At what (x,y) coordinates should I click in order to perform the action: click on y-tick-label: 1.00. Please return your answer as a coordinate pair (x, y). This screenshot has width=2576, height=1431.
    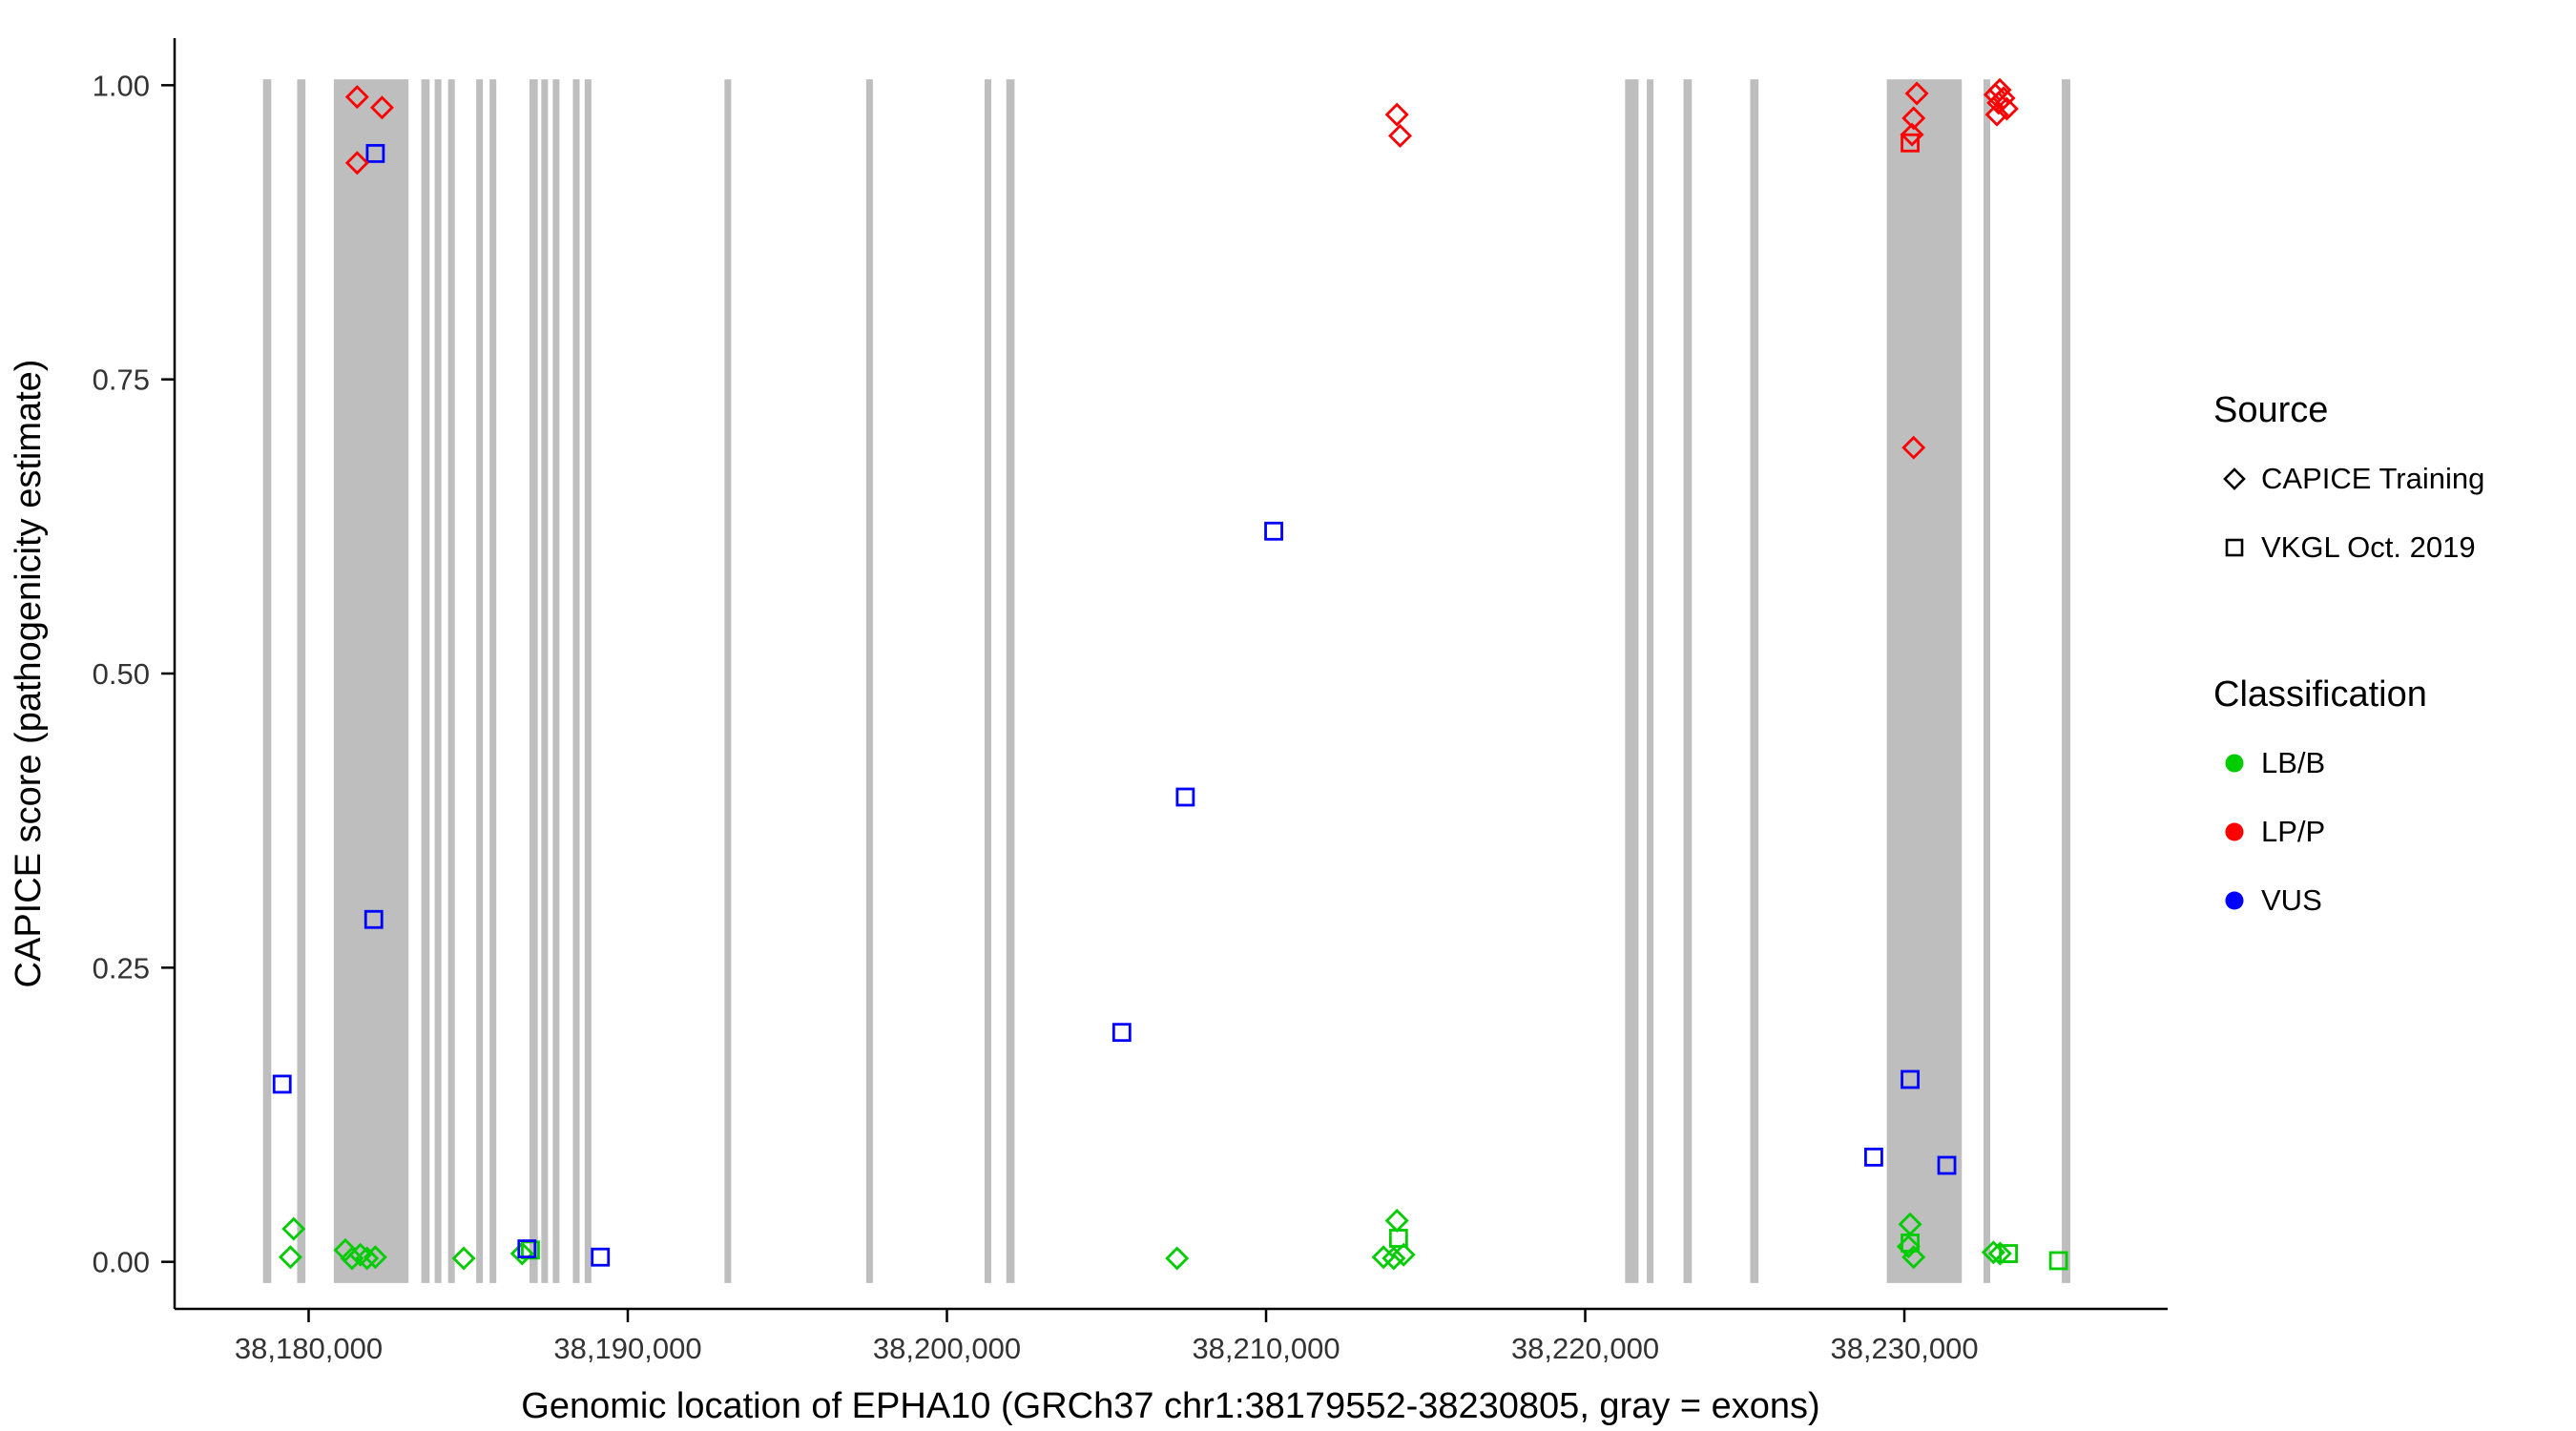
    Looking at the image, I should click on (121, 85).